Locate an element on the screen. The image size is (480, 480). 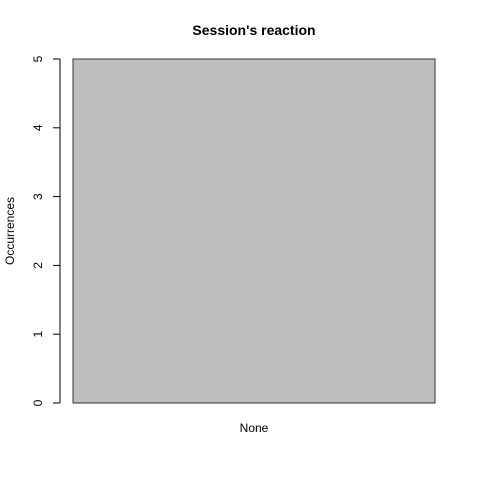
y-tick-label-2: 2 is located at coordinates (38, 265).